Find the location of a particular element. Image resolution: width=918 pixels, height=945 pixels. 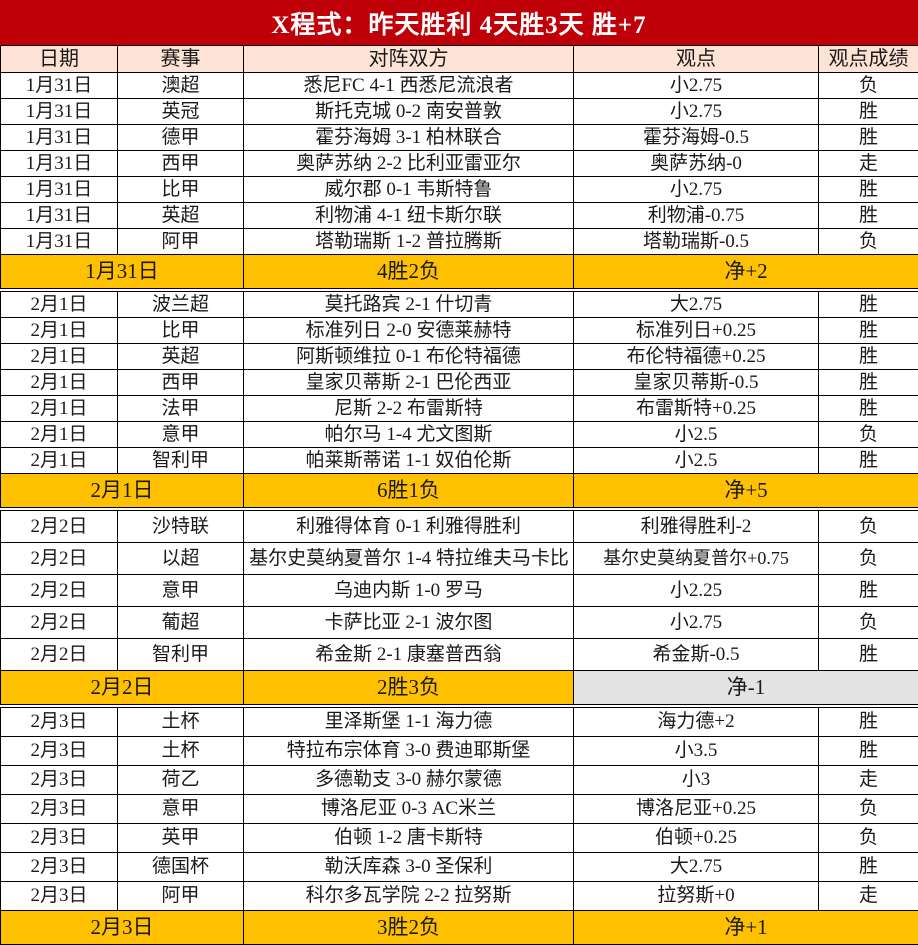

cell-view: 小2.25 is located at coordinates (696, 591).